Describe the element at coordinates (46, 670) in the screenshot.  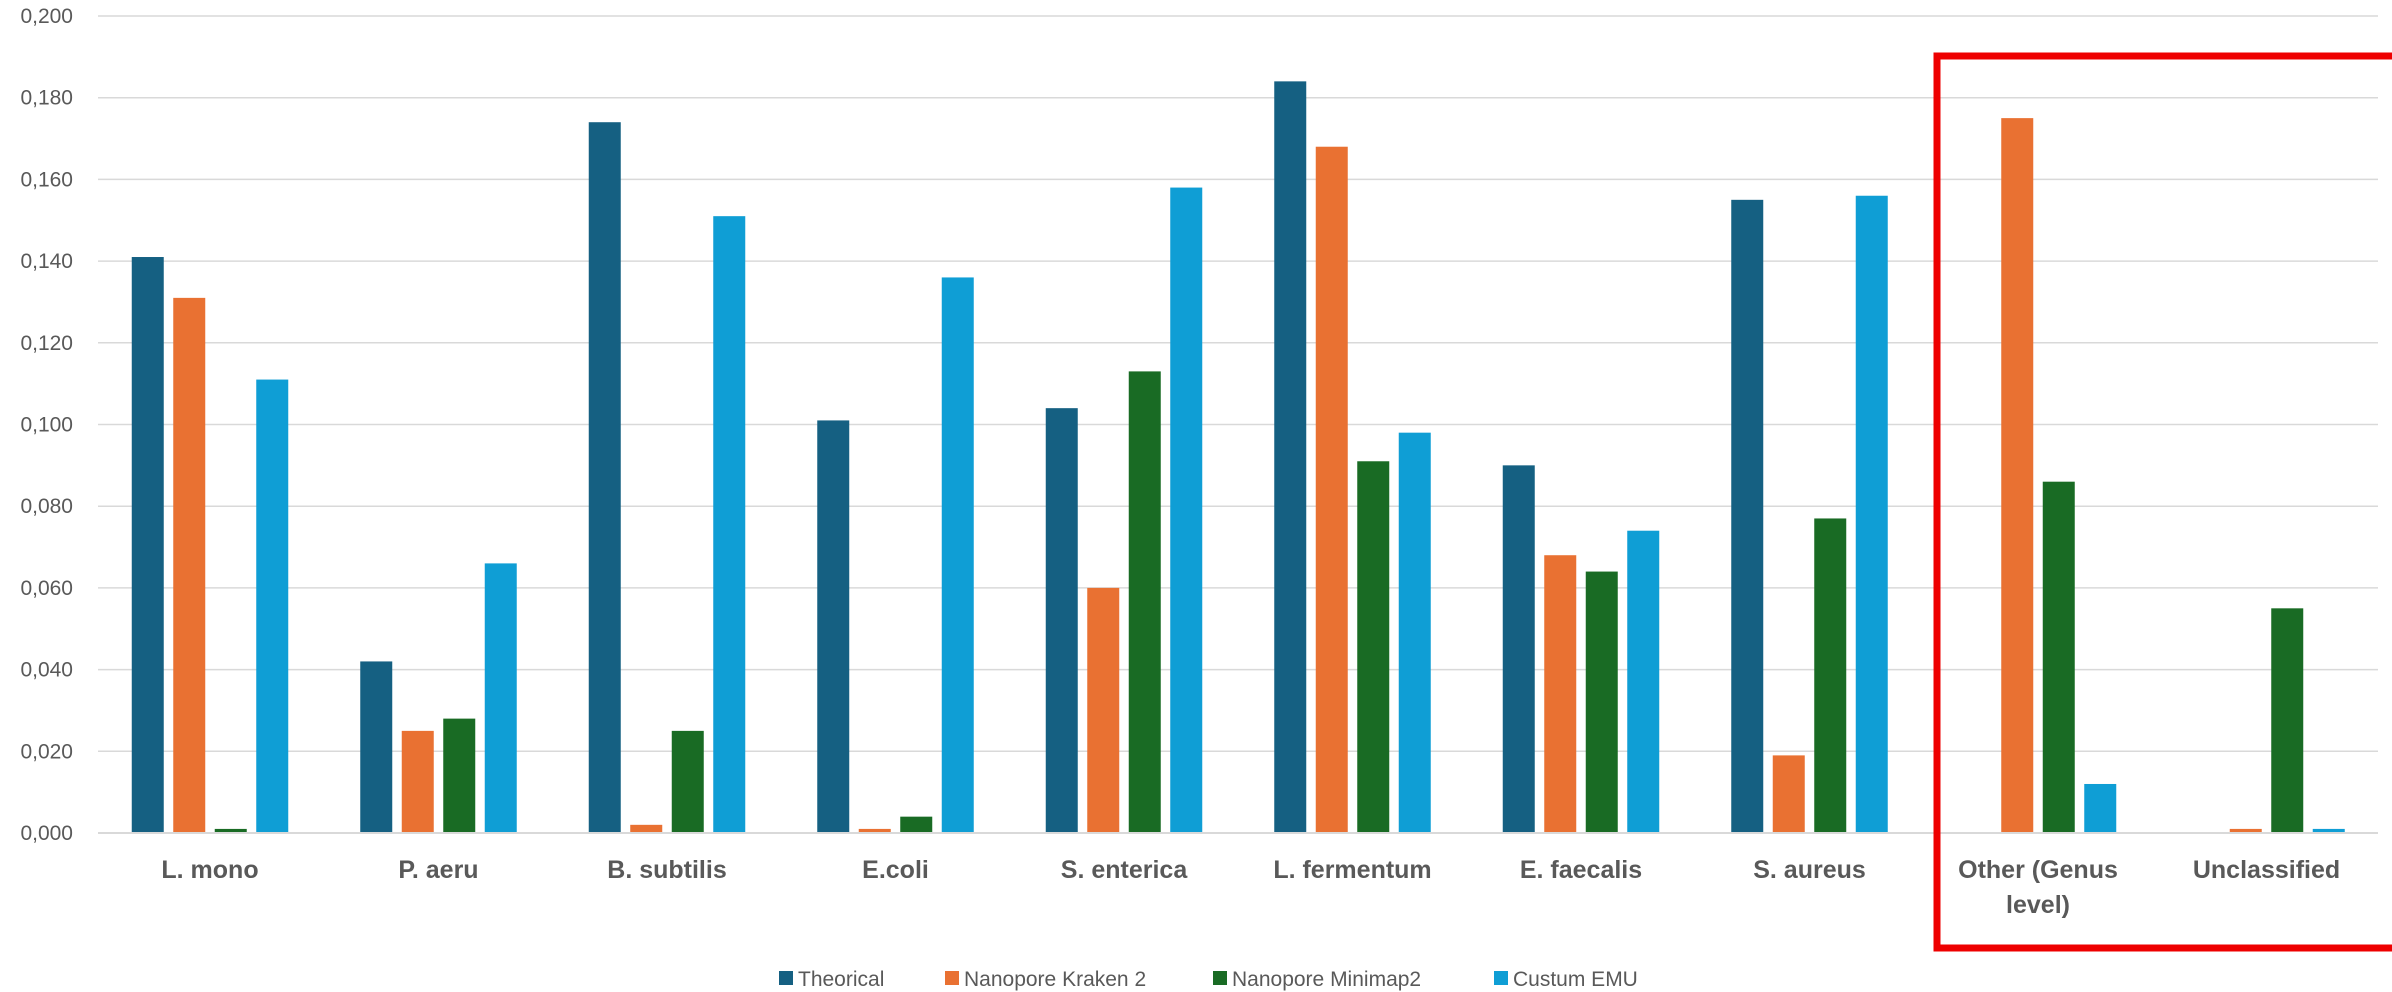
I see `y-tick-label: 0,040` at that location.